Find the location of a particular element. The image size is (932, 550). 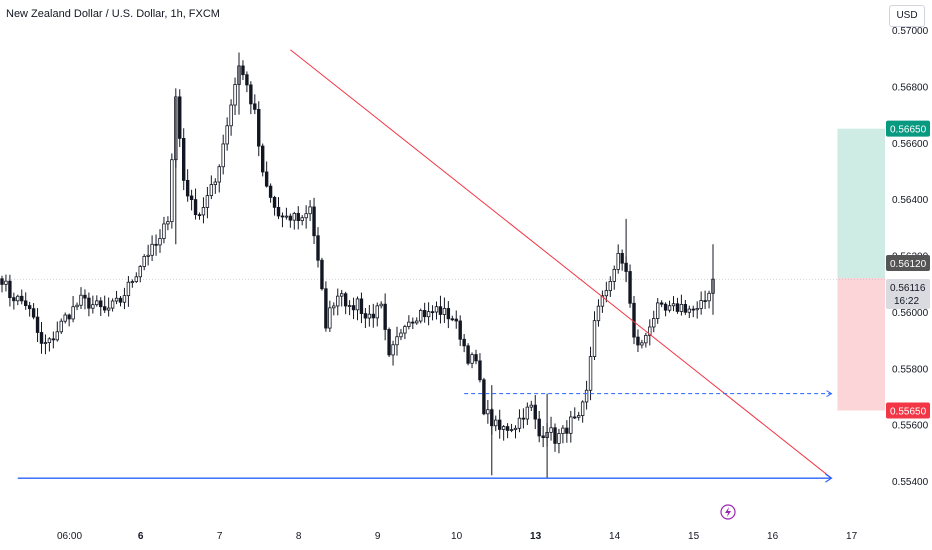

x-tick-label: 8 is located at coordinates (299, 536).